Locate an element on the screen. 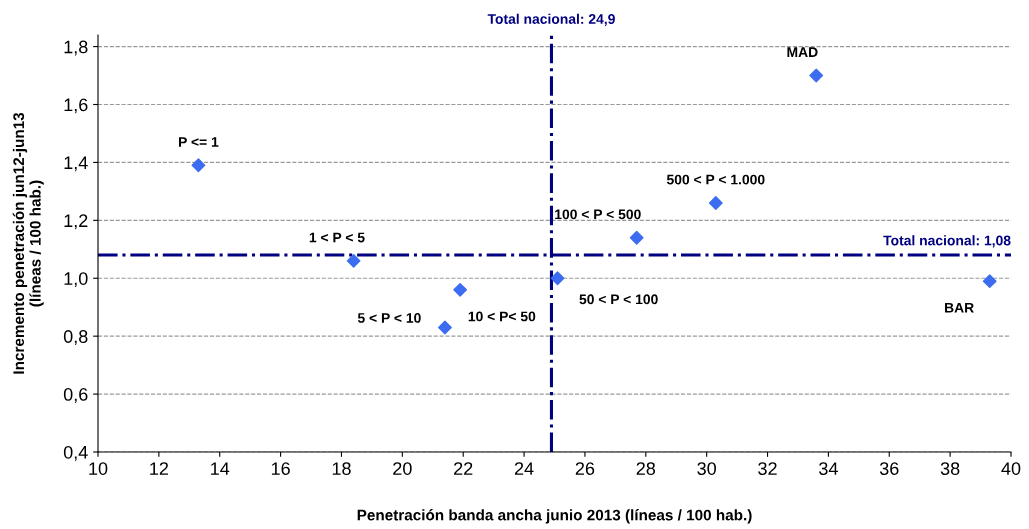 This screenshot has height=529, width=1029. x-tick-label: 18 is located at coordinates (341, 468).